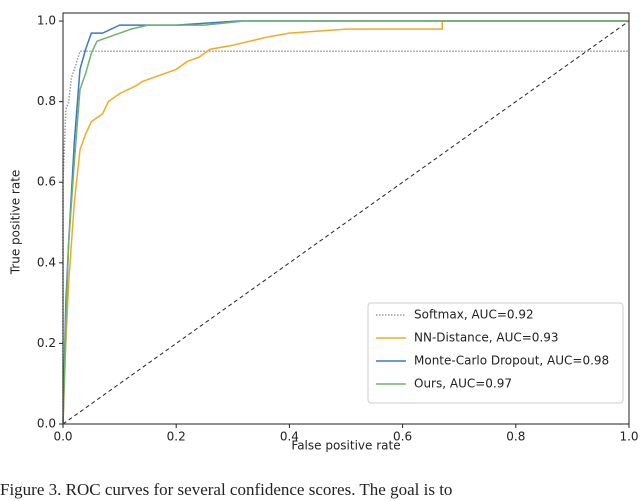 This screenshot has height=501, width=640. I want to click on legend-label: NN-Distance, AUC=0.93, so click(486, 338).